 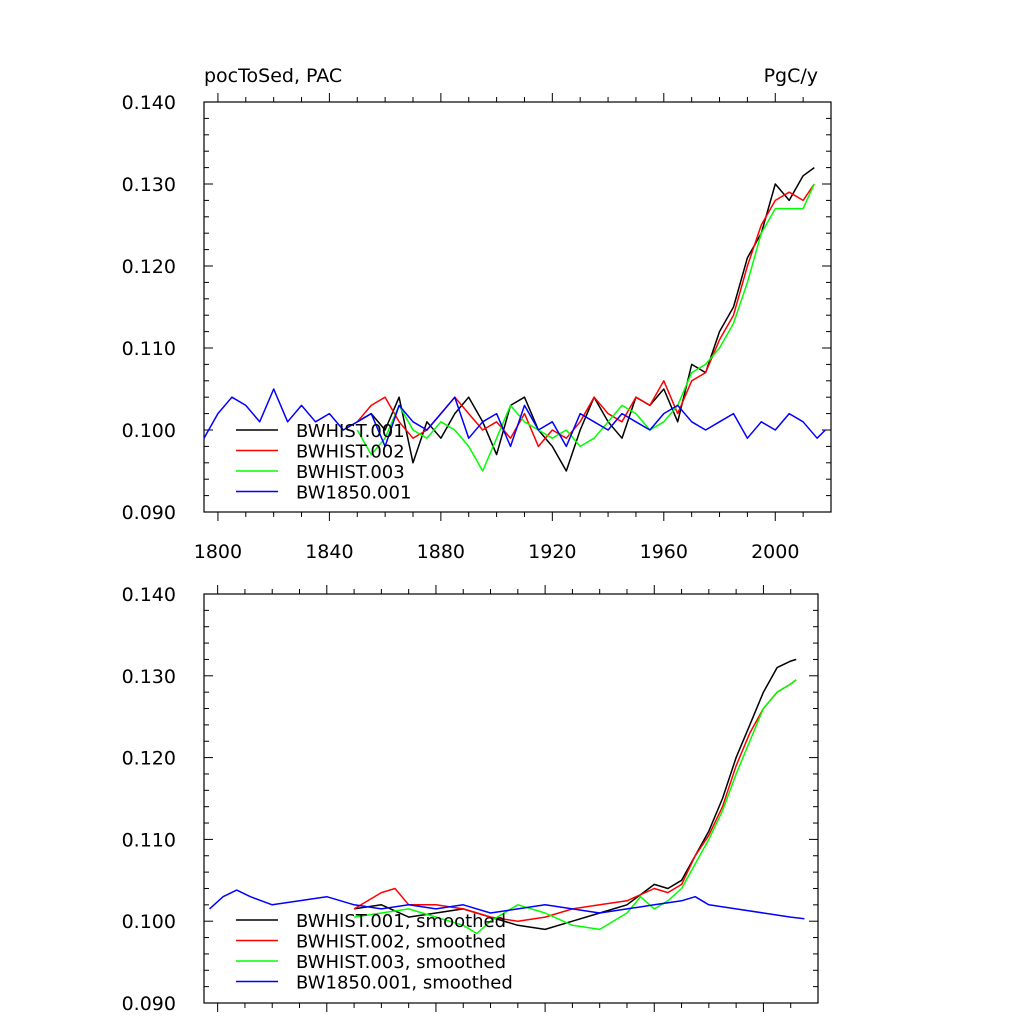 What do you see at coordinates (506, 904) in the screenshot?
I see `series-line-bw1850-001-smoothed` at bounding box center [506, 904].